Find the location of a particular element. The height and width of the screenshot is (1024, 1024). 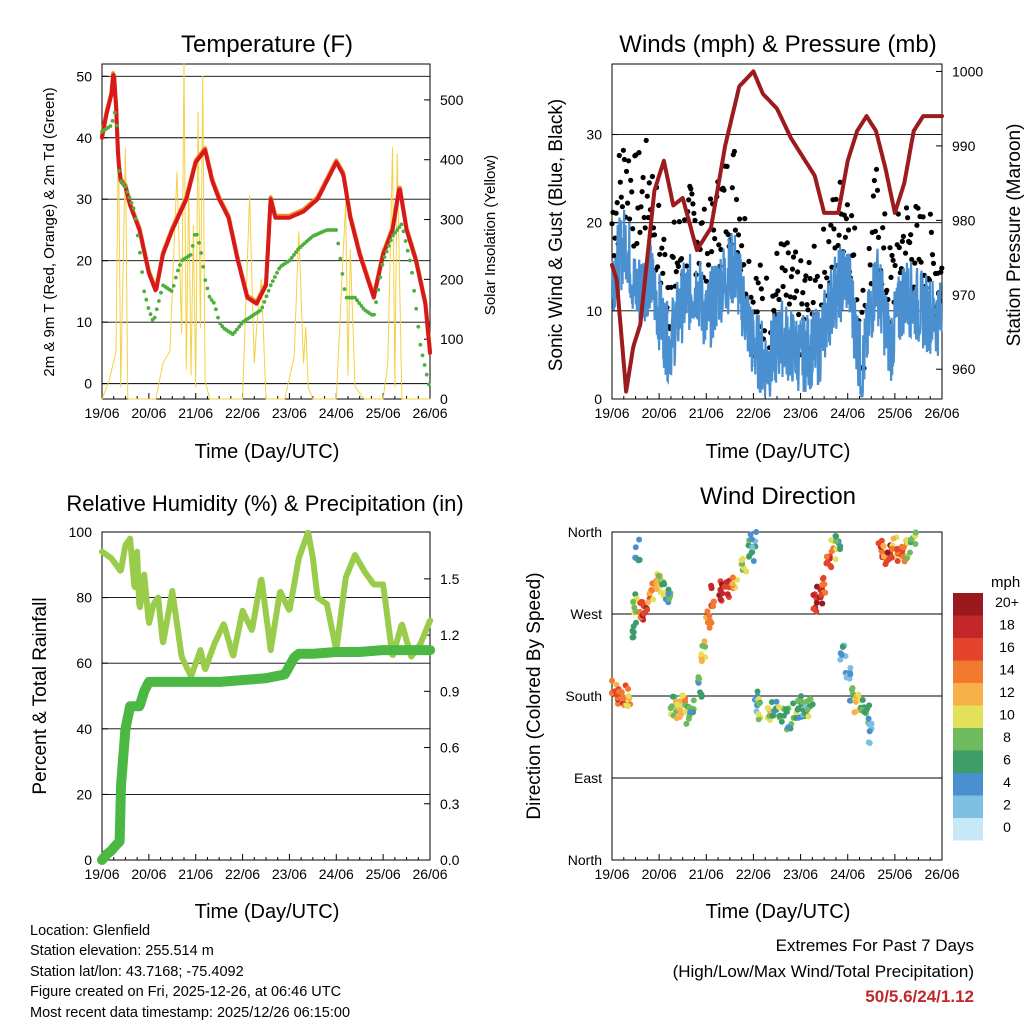

temperature-ytick-label: 50 is located at coordinates (84, 76).